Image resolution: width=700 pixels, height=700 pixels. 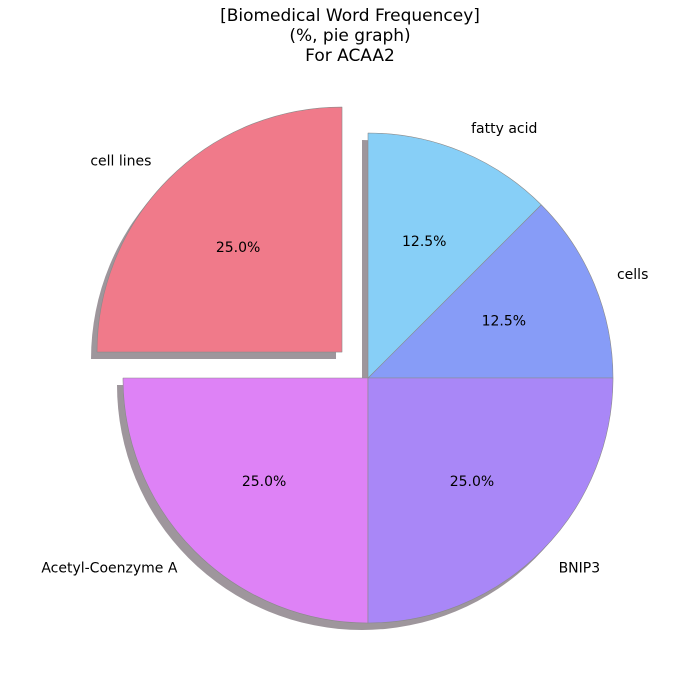 What do you see at coordinates (472, 482) in the screenshot?
I see `pct-label-bnip3: 25.0%` at bounding box center [472, 482].